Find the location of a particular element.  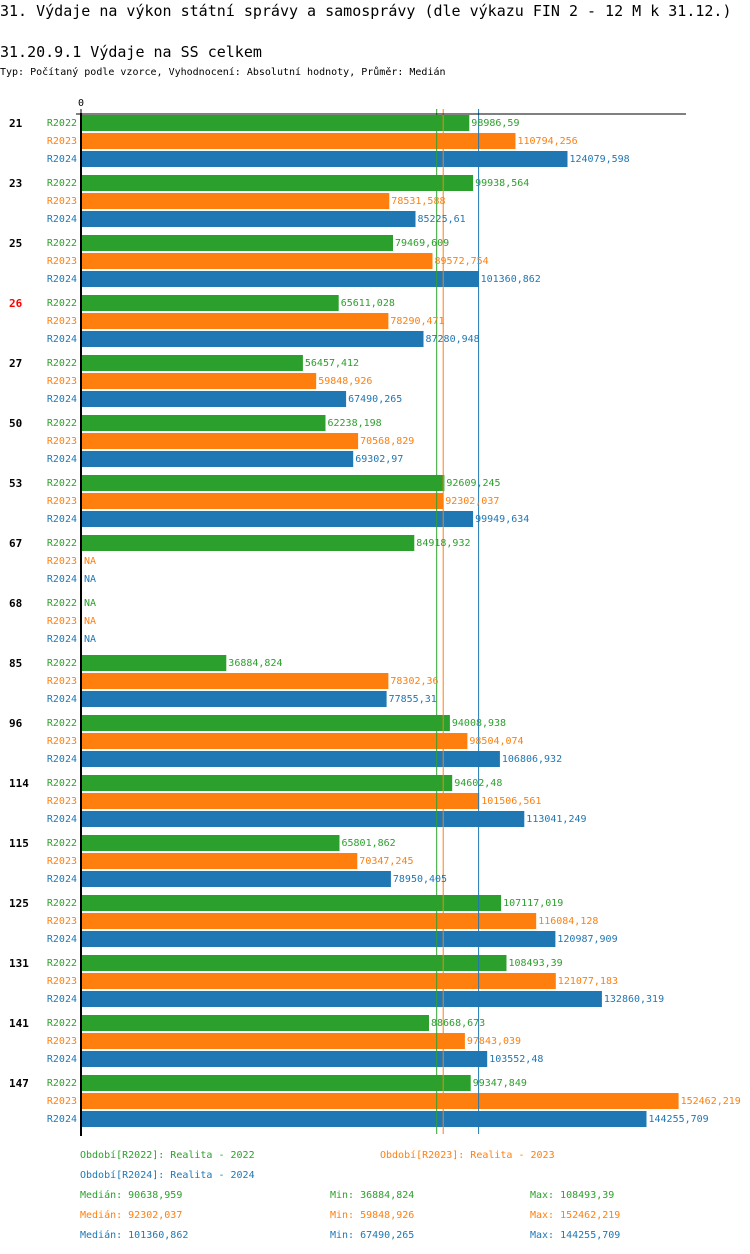

value-label: 106806,932 is located at coordinates (532, 759).